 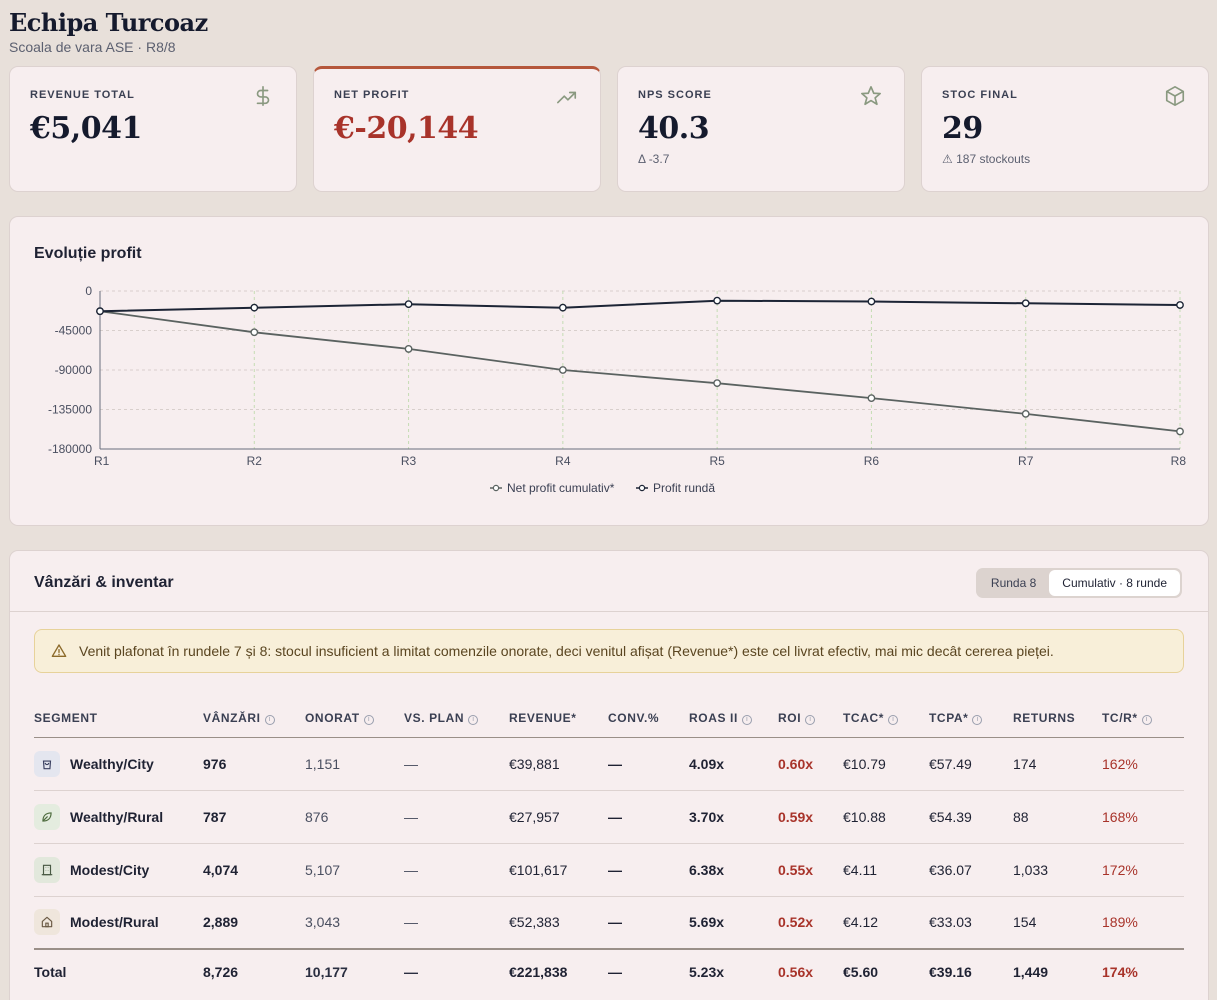 What do you see at coordinates (47, 763) in the screenshot?
I see `bag-icon` at bounding box center [47, 763].